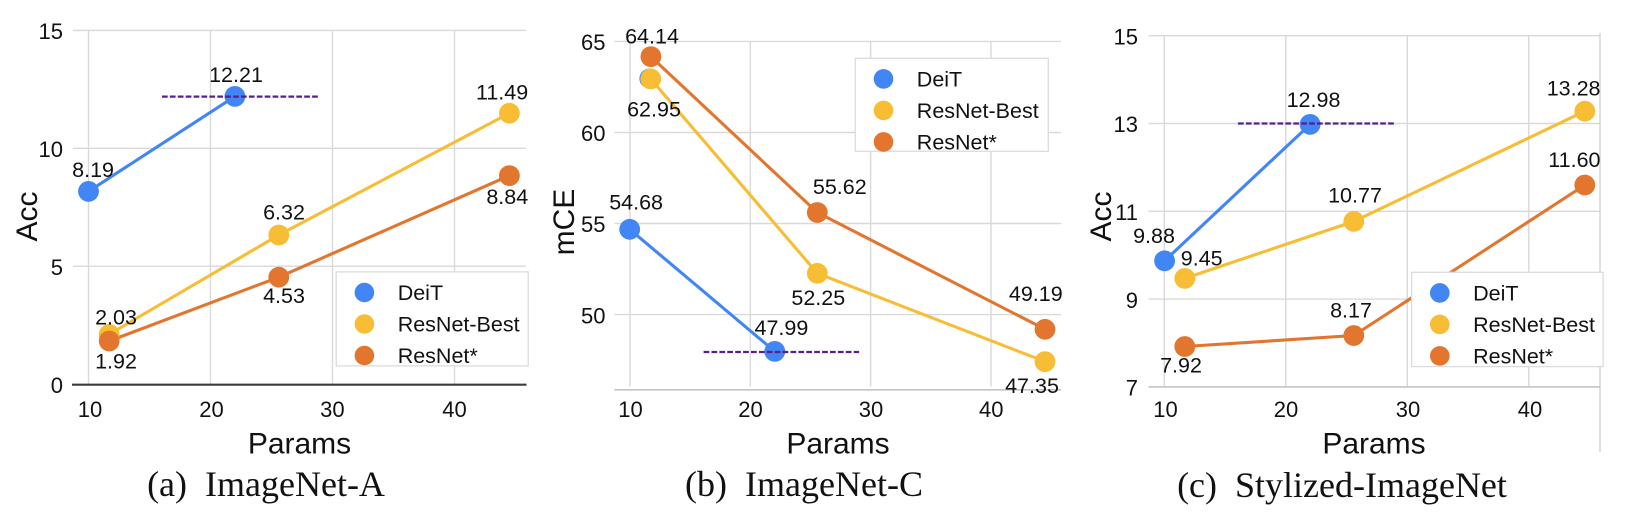  I want to click on svg-text: 11.60, so click(1574, 160).